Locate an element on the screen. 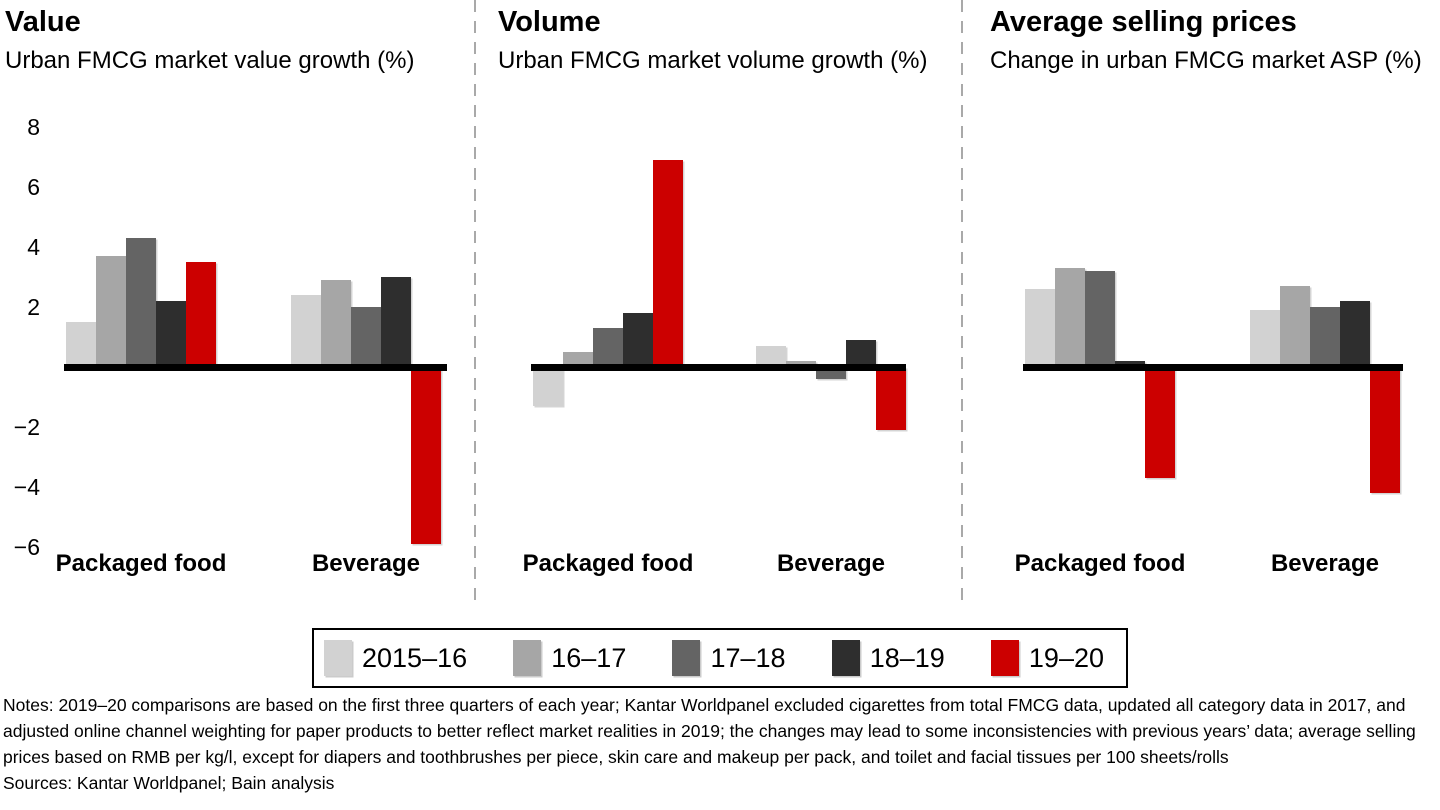 This screenshot has width=1440, height=810. legend: 2015–16 16–17 17–18 18–19 19–20 is located at coordinates (720, 658).